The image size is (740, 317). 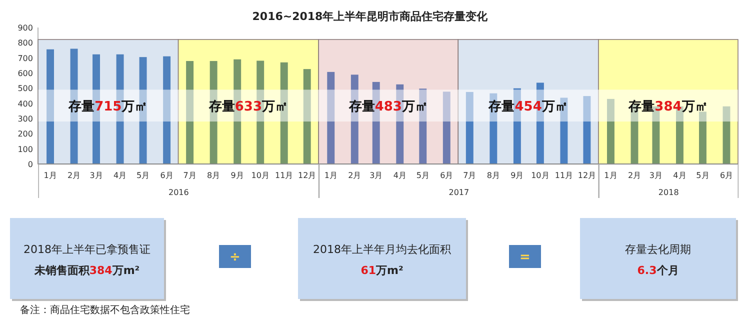 What do you see at coordinates (370, 16) in the screenshot?
I see `chart-title: 2016~2018年上半年昆明市商品住宅存量变化` at bounding box center [370, 16].